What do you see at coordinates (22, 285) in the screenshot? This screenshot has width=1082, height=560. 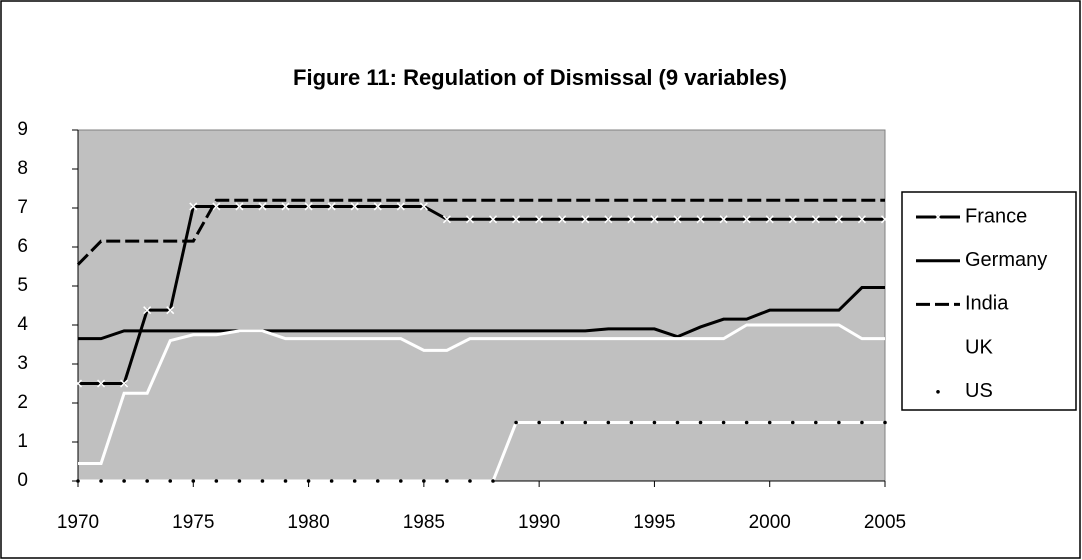 I see `y-tick-label: 5` at bounding box center [22, 285].